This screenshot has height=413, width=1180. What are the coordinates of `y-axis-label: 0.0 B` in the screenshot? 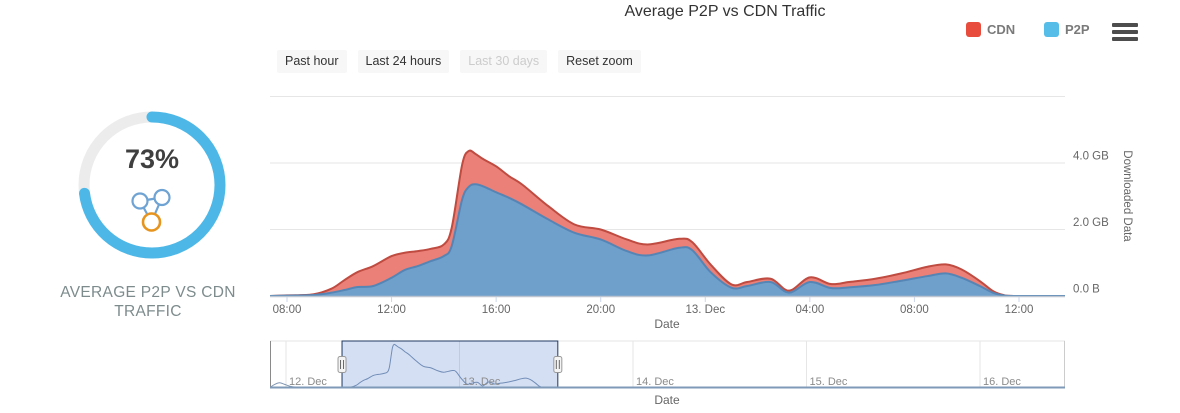 It's located at (1086, 290).